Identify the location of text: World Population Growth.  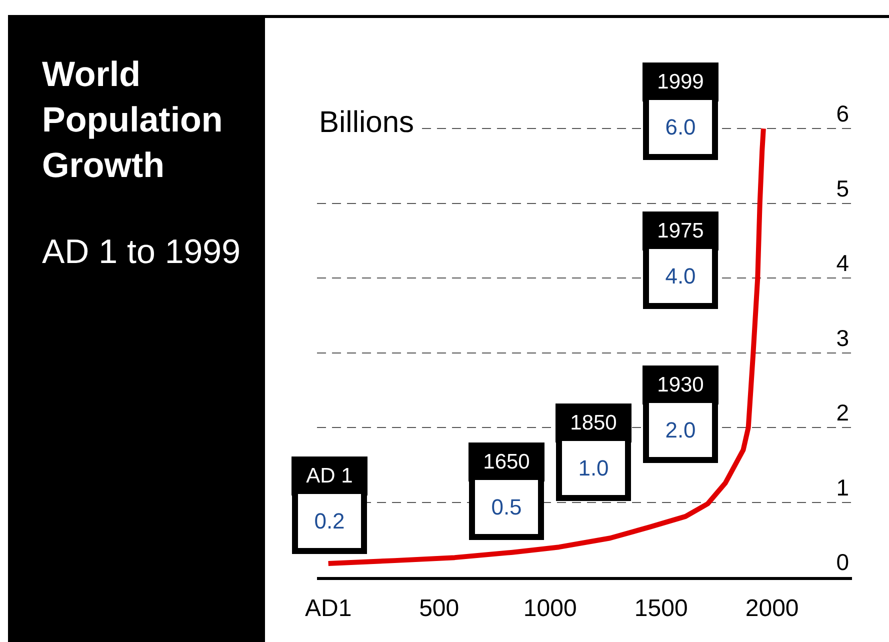
(132, 120).